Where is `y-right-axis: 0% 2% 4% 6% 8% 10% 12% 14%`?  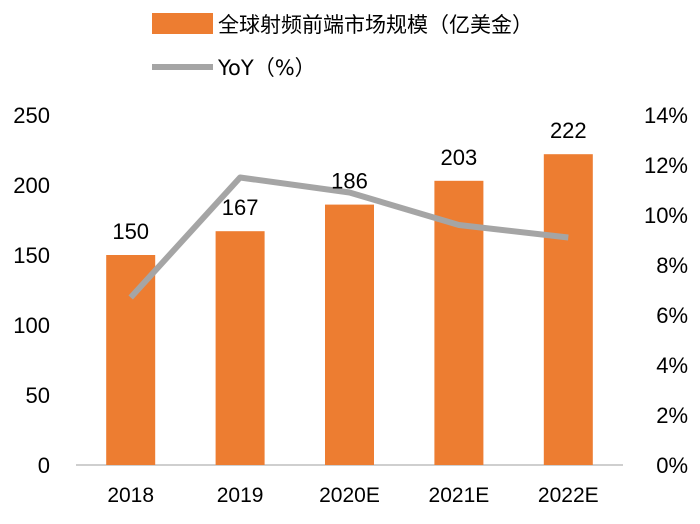
y-right-axis: 0% 2% 4% 6% 8% 10% 12% 14% is located at coordinates (666, 290).